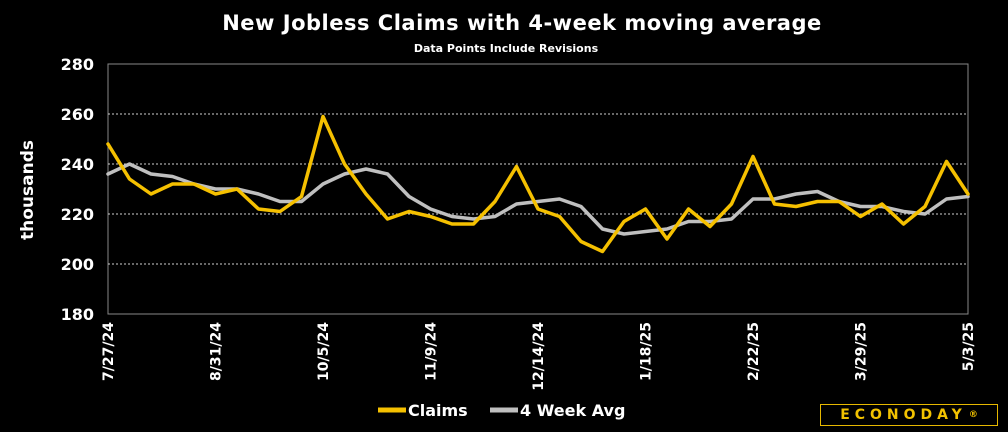  What do you see at coordinates (77, 164) in the screenshot?
I see `y-tick-label: 240` at bounding box center [77, 164].